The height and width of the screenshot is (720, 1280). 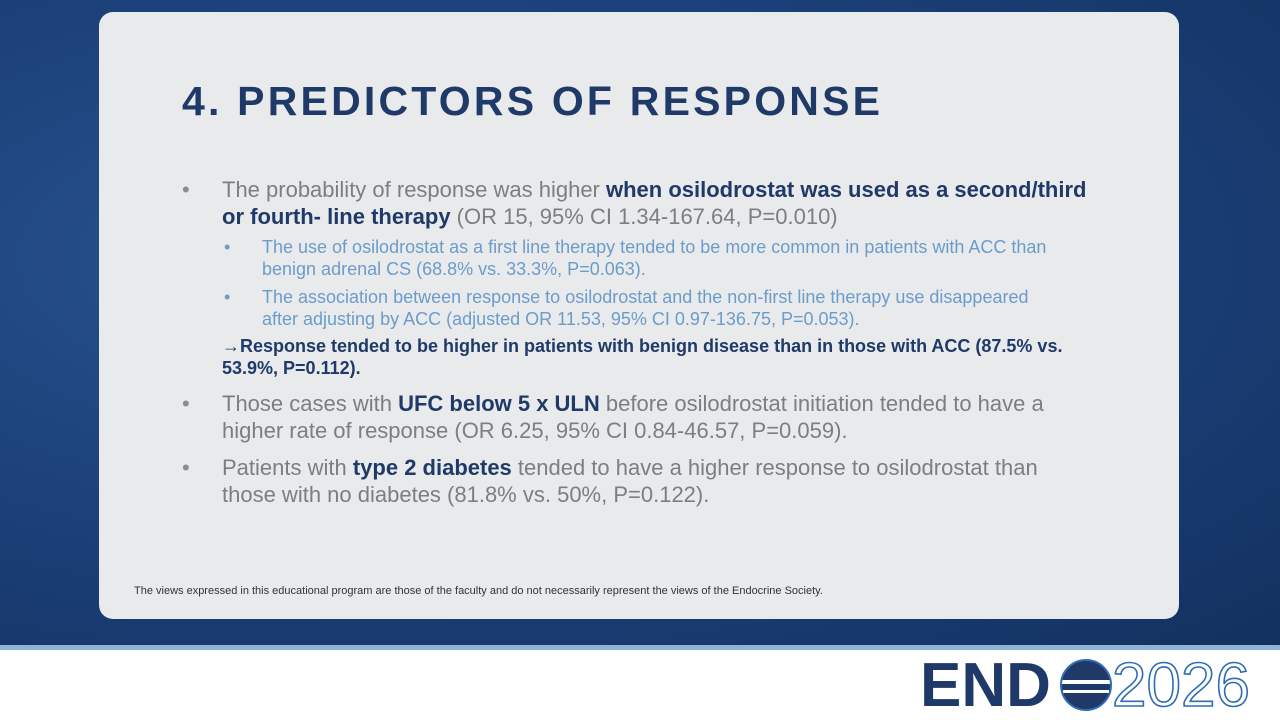 What do you see at coordinates (533, 101) in the screenshot?
I see `slide-title: 4. PREDICTORS OF RESPONSE` at bounding box center [533, 101].